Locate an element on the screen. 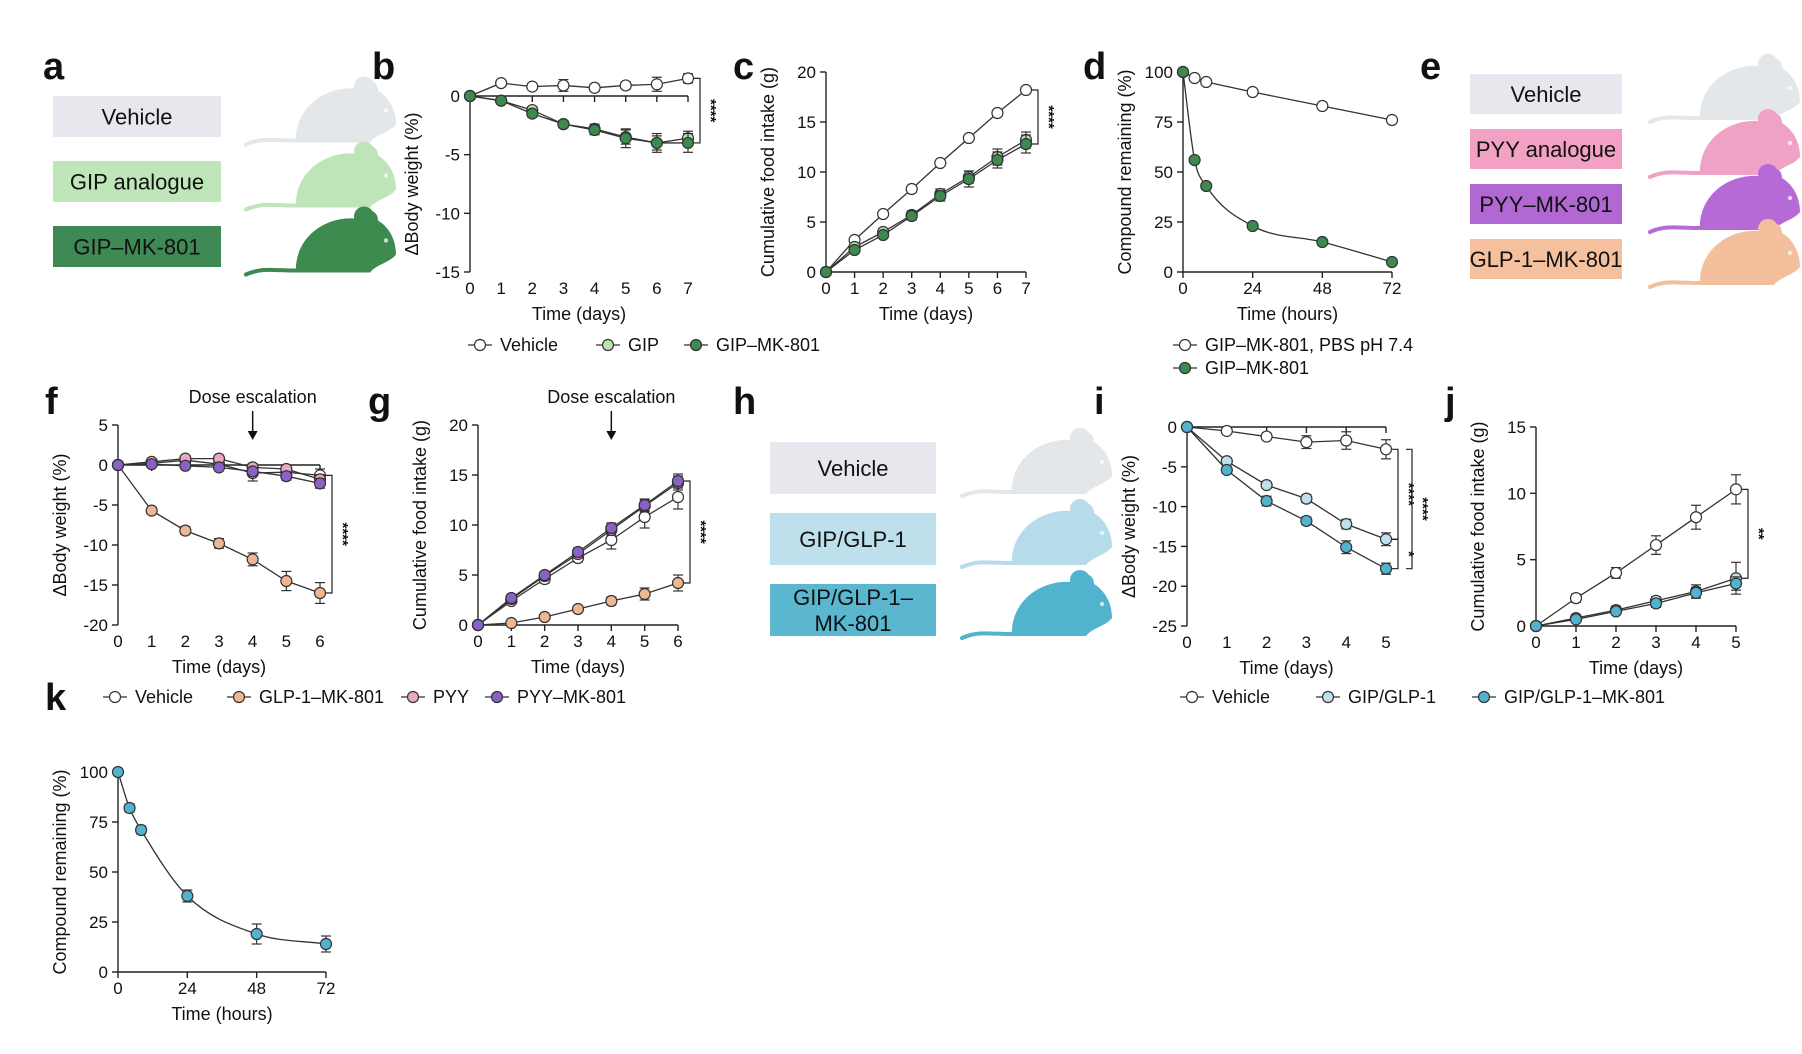 The height and width of the screenshot is (1054, 1802). y-tick-label: -5 is located at coordinates (100, 505).